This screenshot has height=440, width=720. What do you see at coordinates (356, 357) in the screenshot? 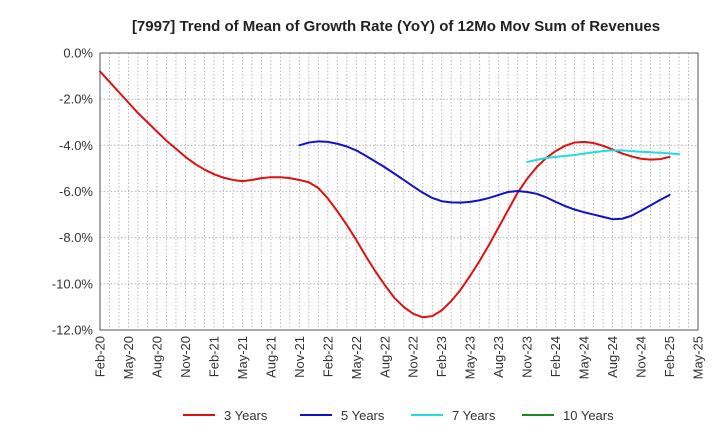
I see `x-tick-label: May-22` at bounding box center [356, 357].